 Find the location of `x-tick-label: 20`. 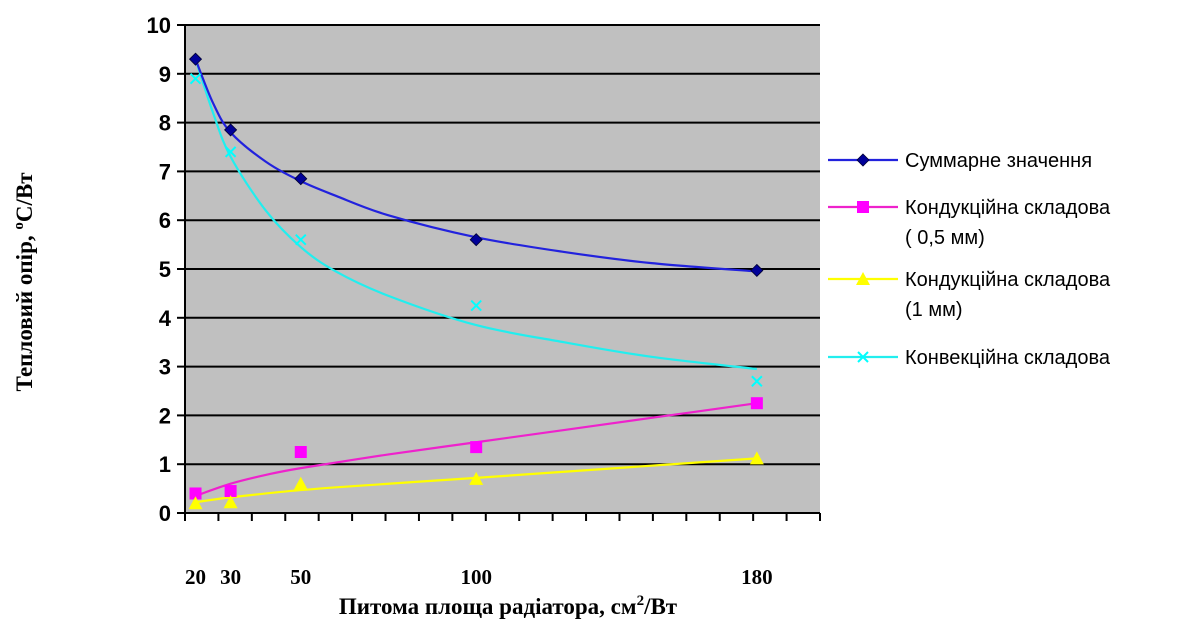

x-tick-label: 20 is located at coordinates (195, 577).